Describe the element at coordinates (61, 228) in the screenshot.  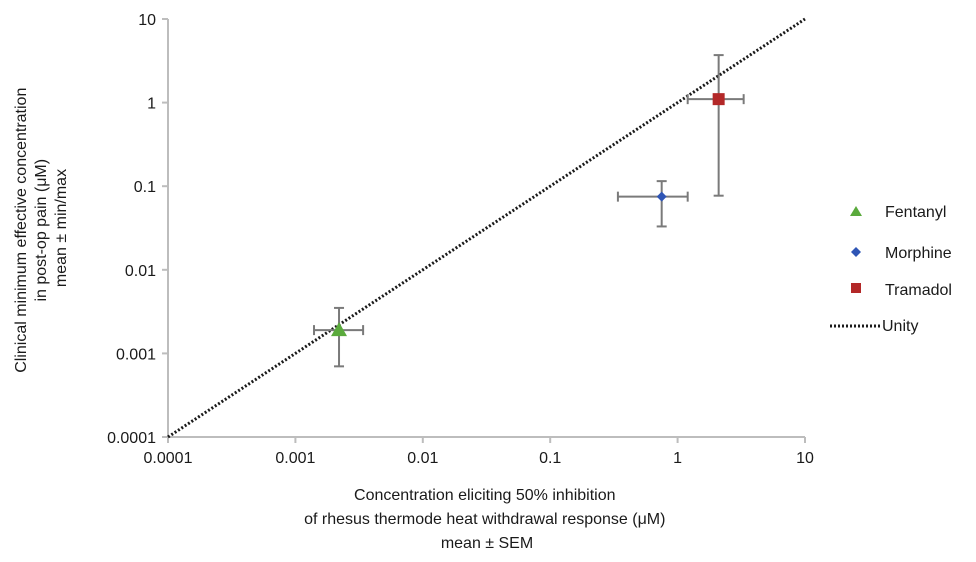
I see `y-axis-title-line-3: mean ± min/max` at that location.